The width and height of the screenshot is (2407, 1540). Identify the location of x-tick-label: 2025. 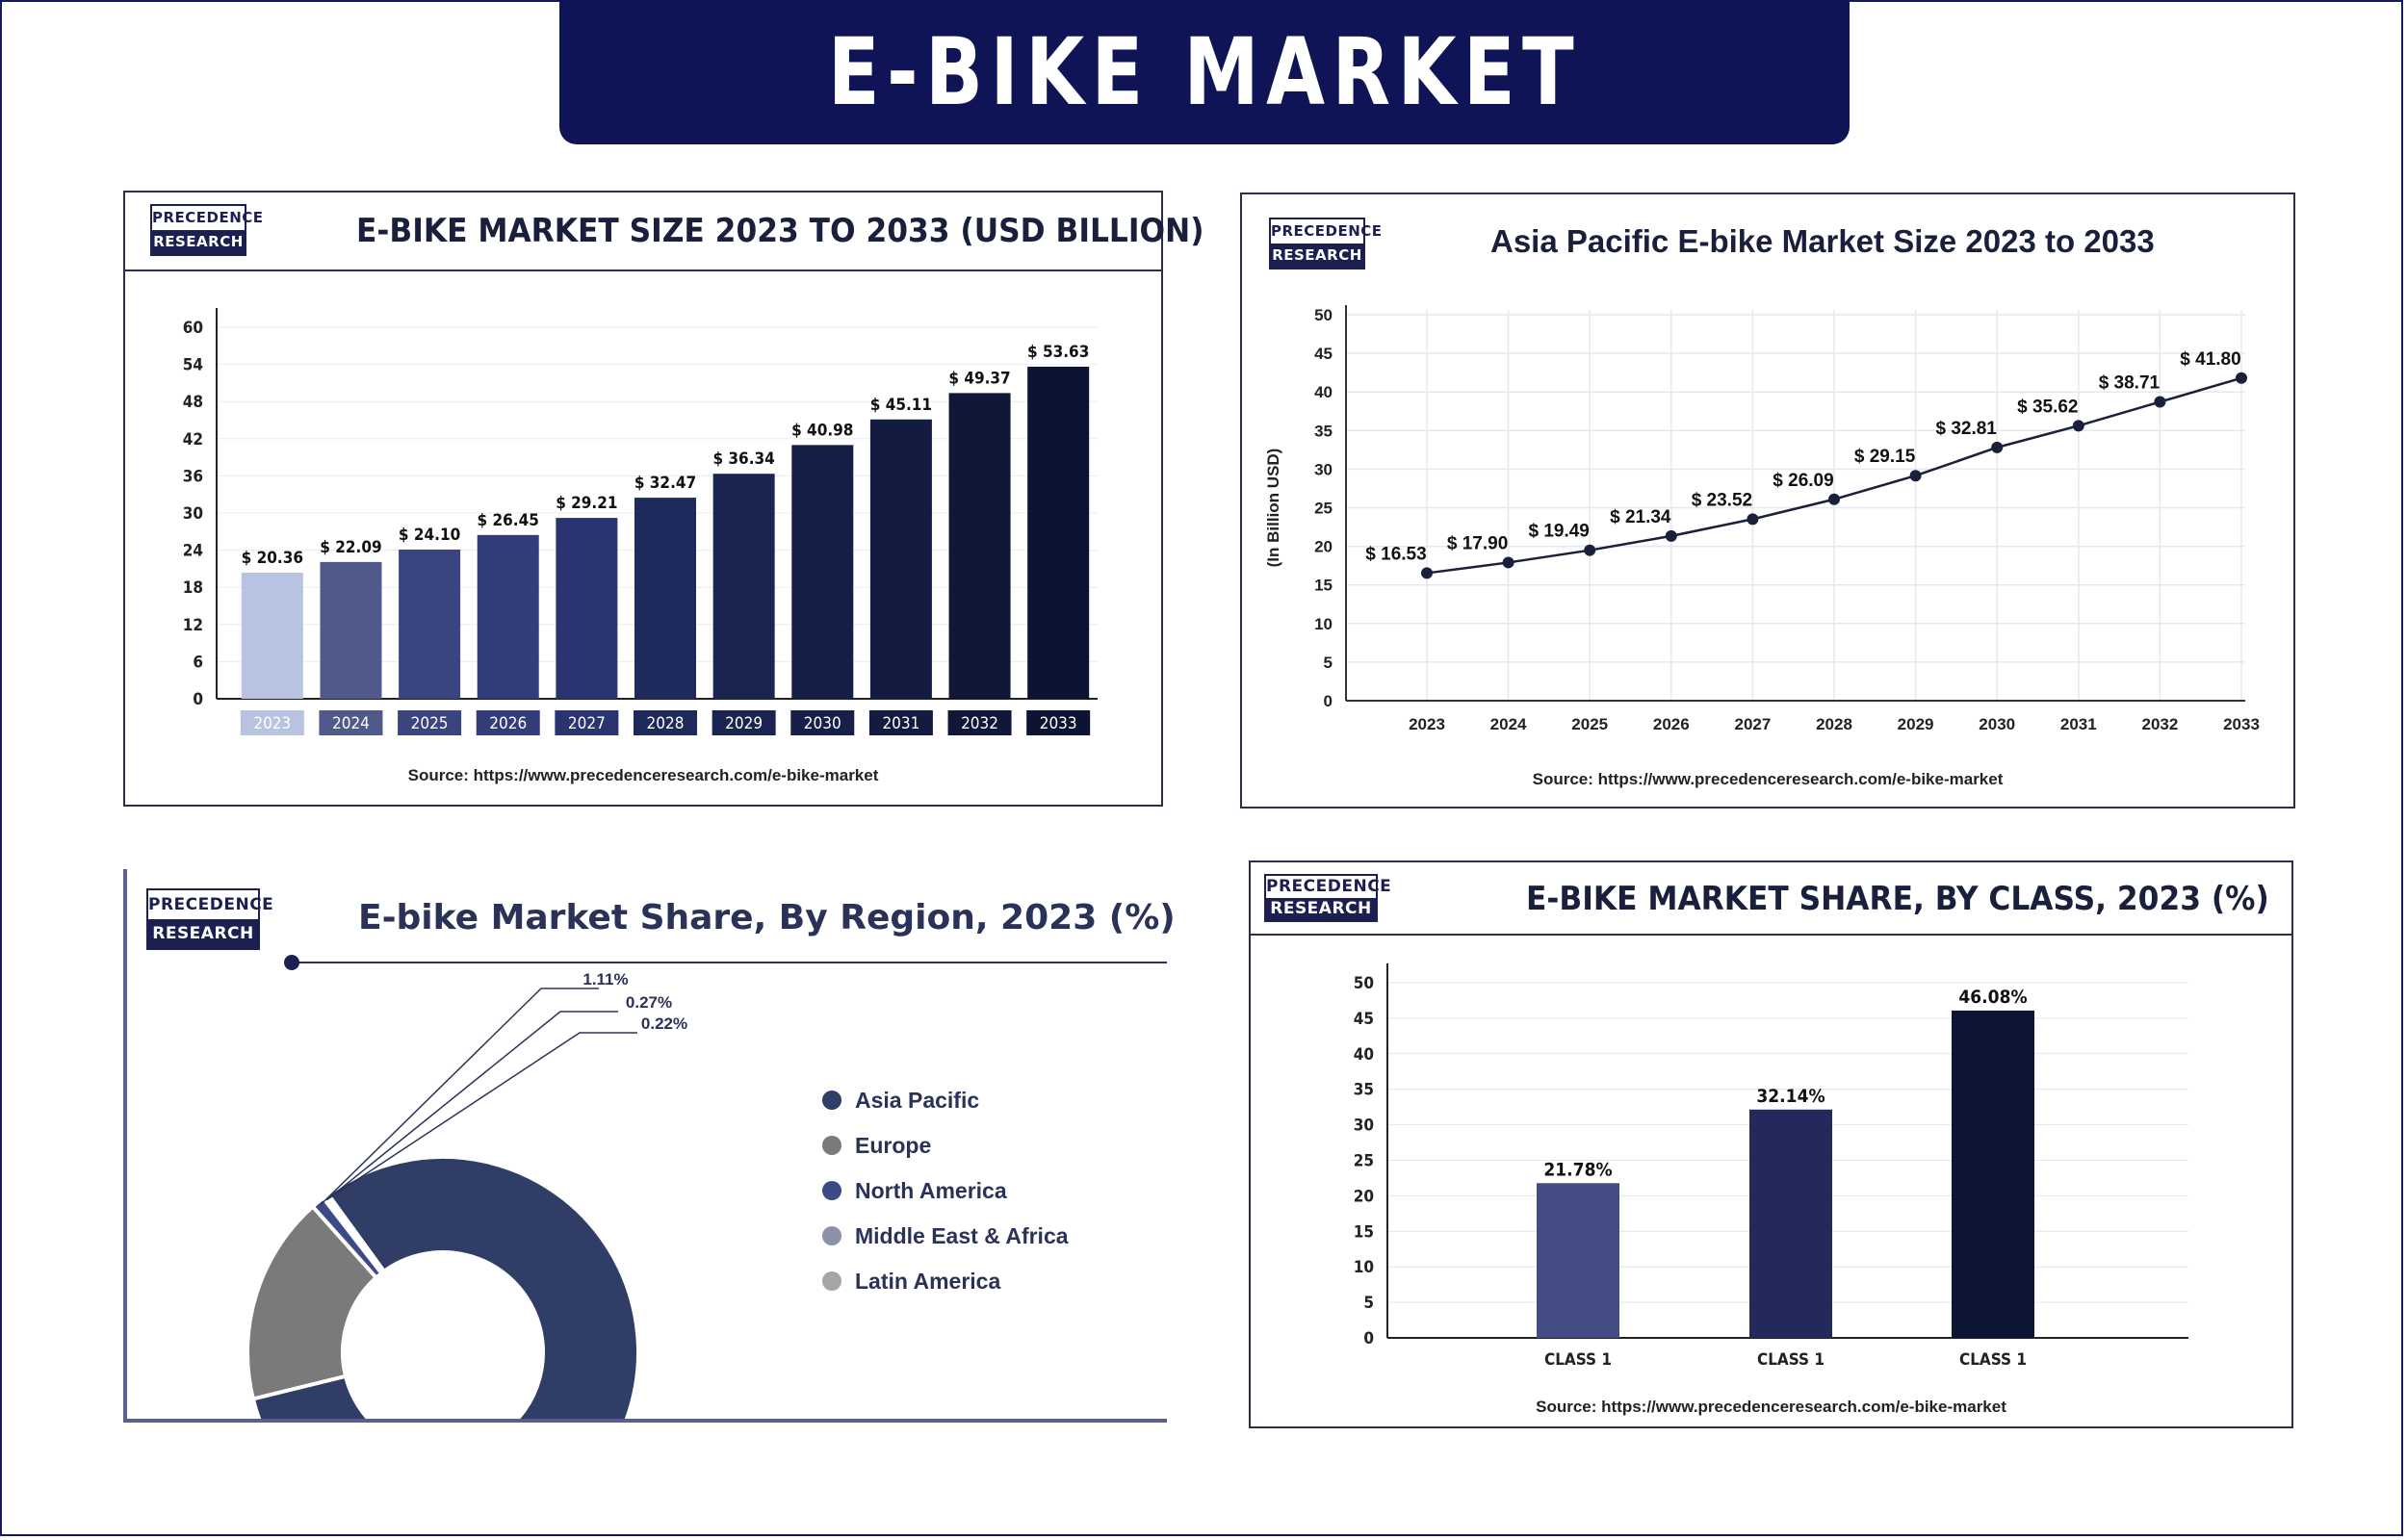
(1589, 724).